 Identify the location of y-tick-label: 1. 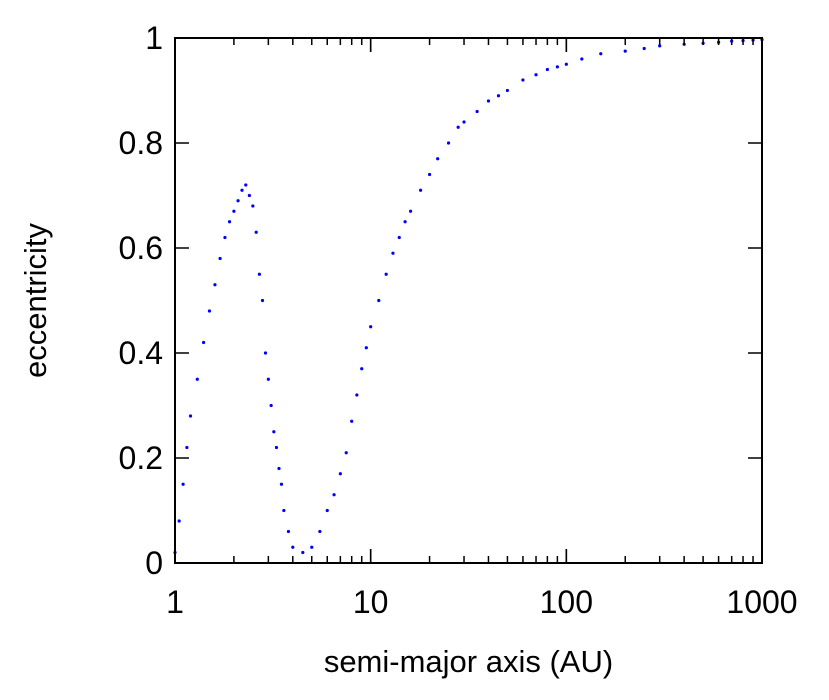
(154, 38).